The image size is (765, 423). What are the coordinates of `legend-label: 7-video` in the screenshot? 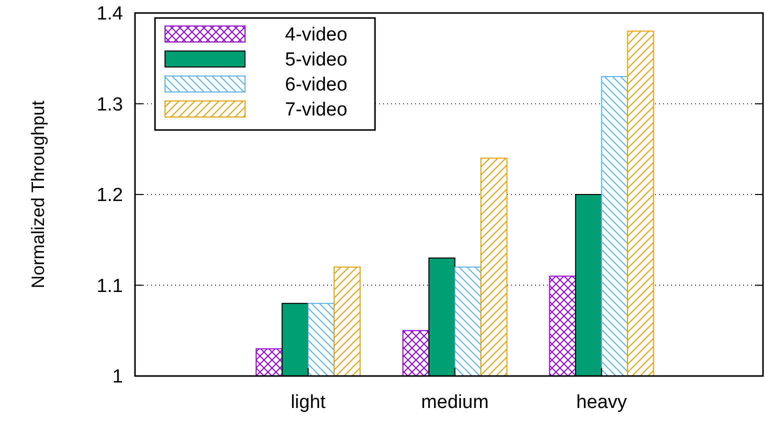 It's located at (316, 110).